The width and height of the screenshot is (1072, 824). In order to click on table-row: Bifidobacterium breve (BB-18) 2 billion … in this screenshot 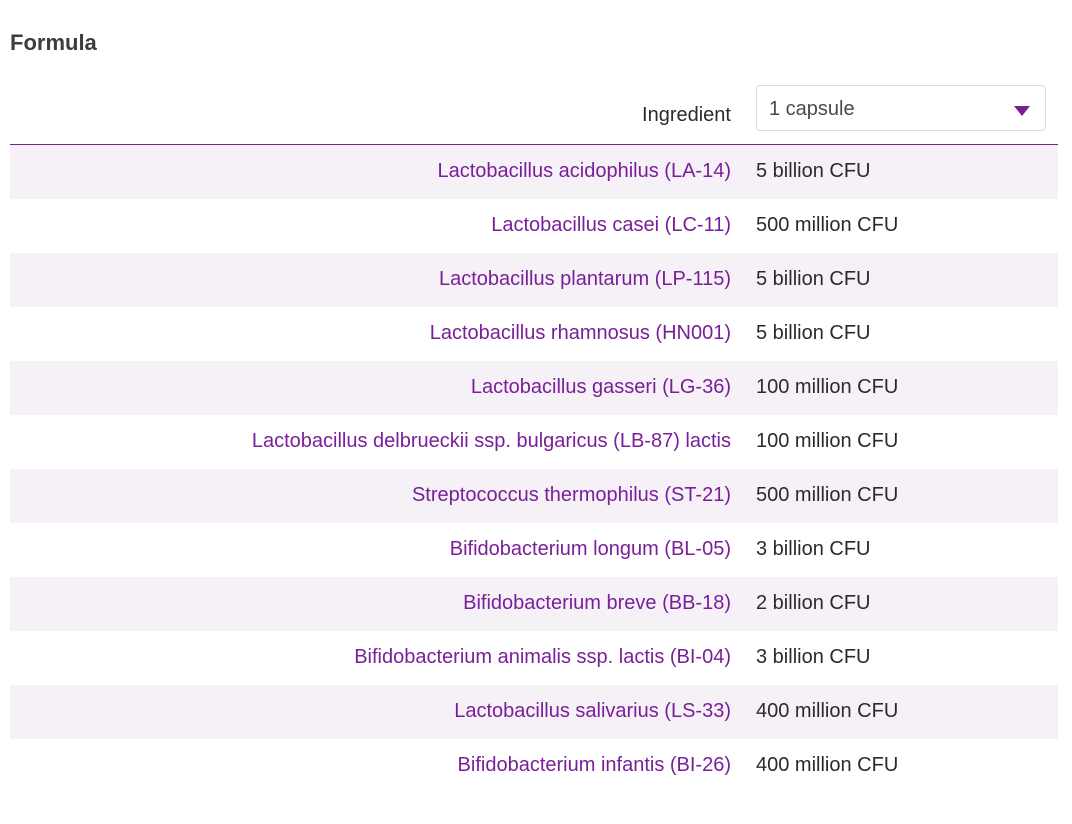, I will do `click(534, 604)`.